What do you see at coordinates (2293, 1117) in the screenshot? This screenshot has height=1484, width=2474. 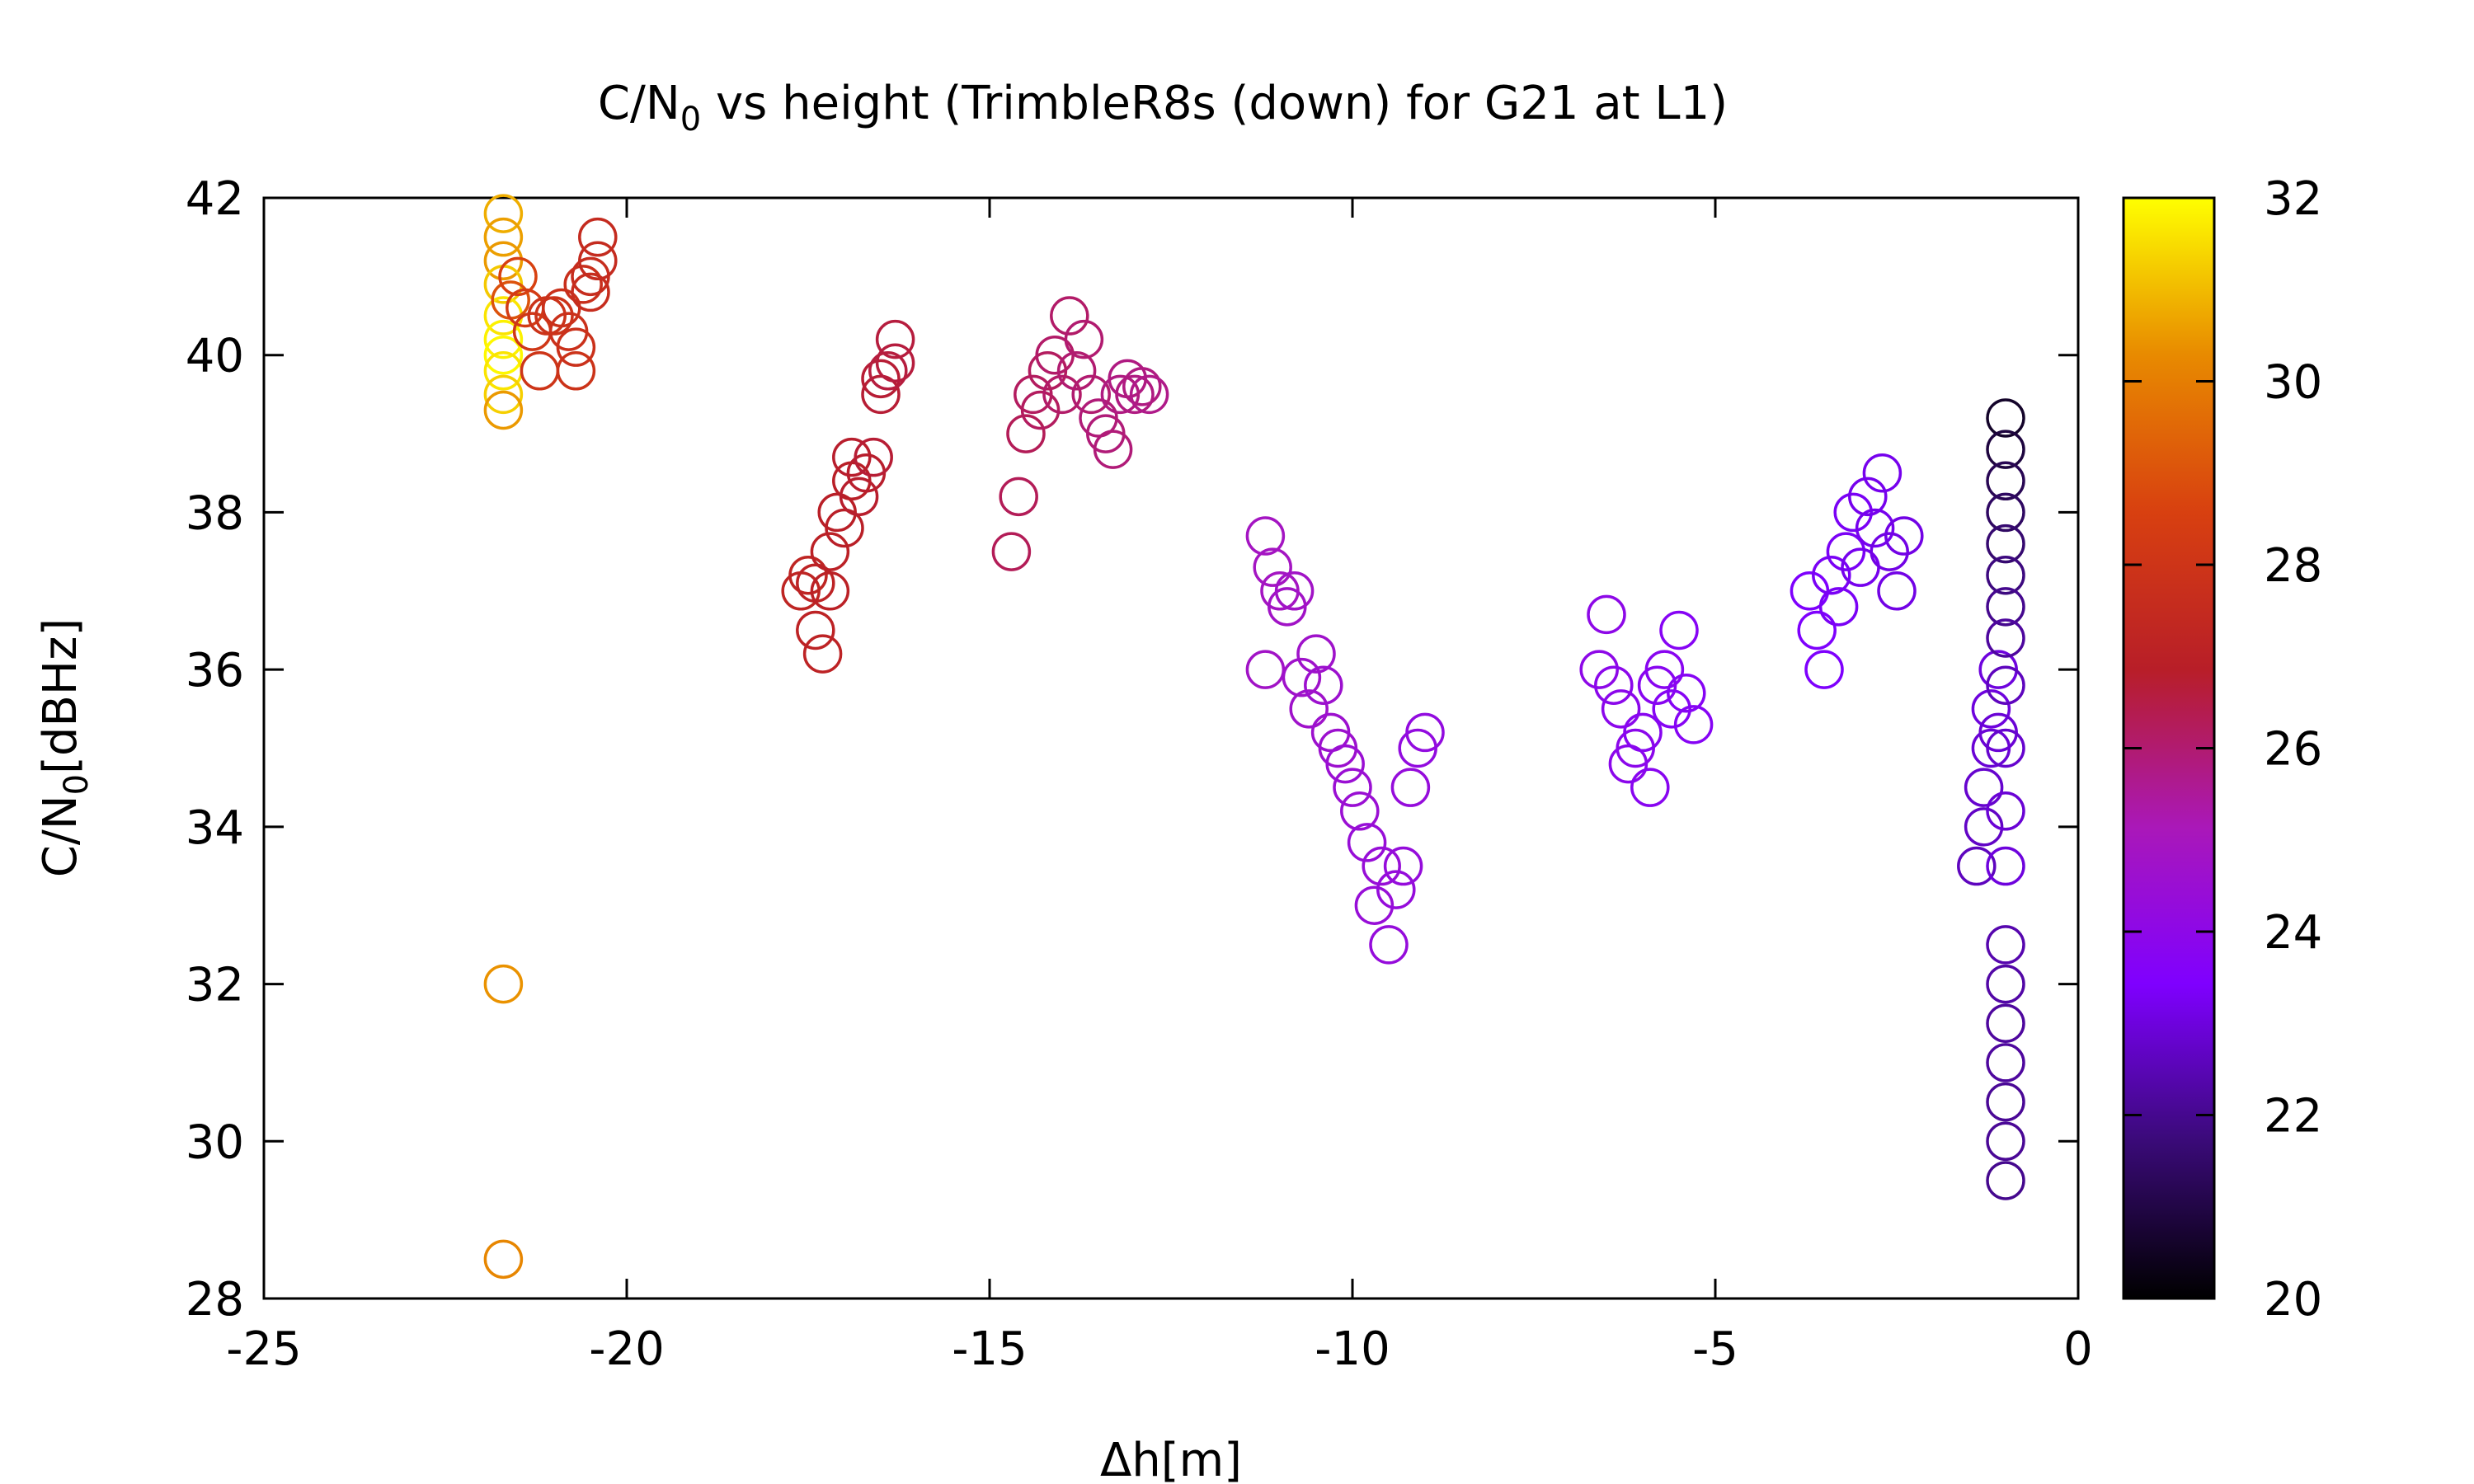 I see `colorbar-tick-label: 22` at bounding box center [2293, 1117].